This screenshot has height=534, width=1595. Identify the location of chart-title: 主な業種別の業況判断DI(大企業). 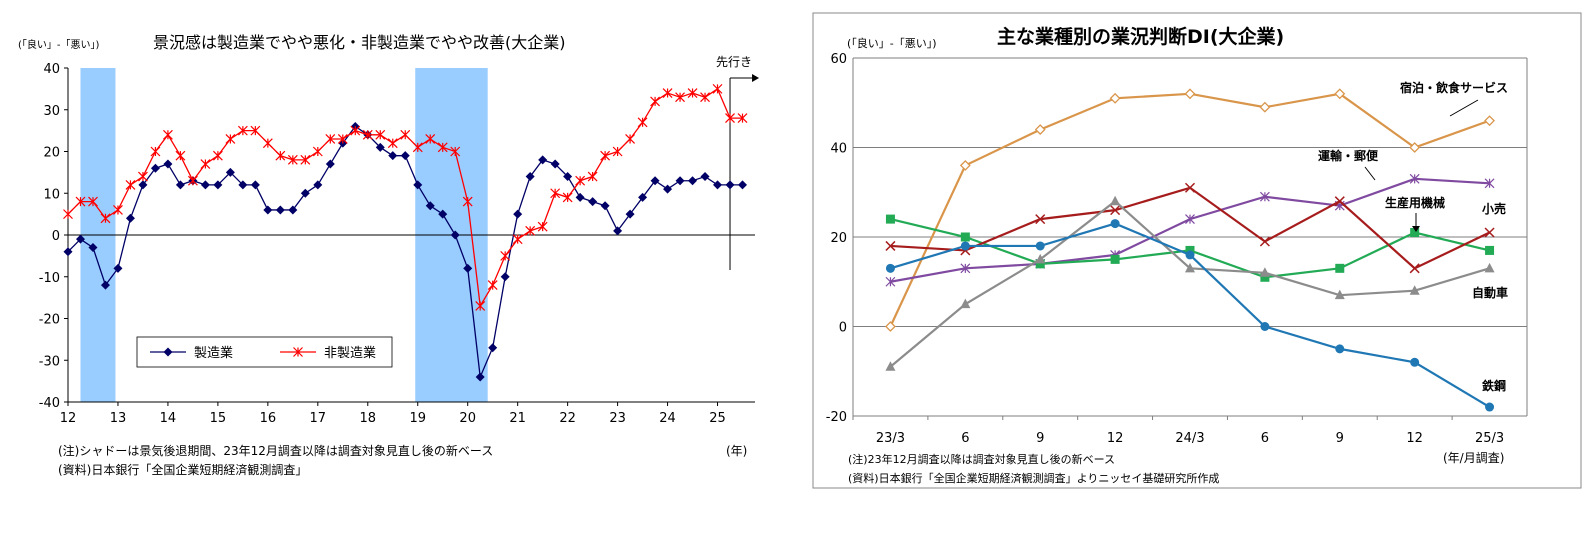
(1140, 36).